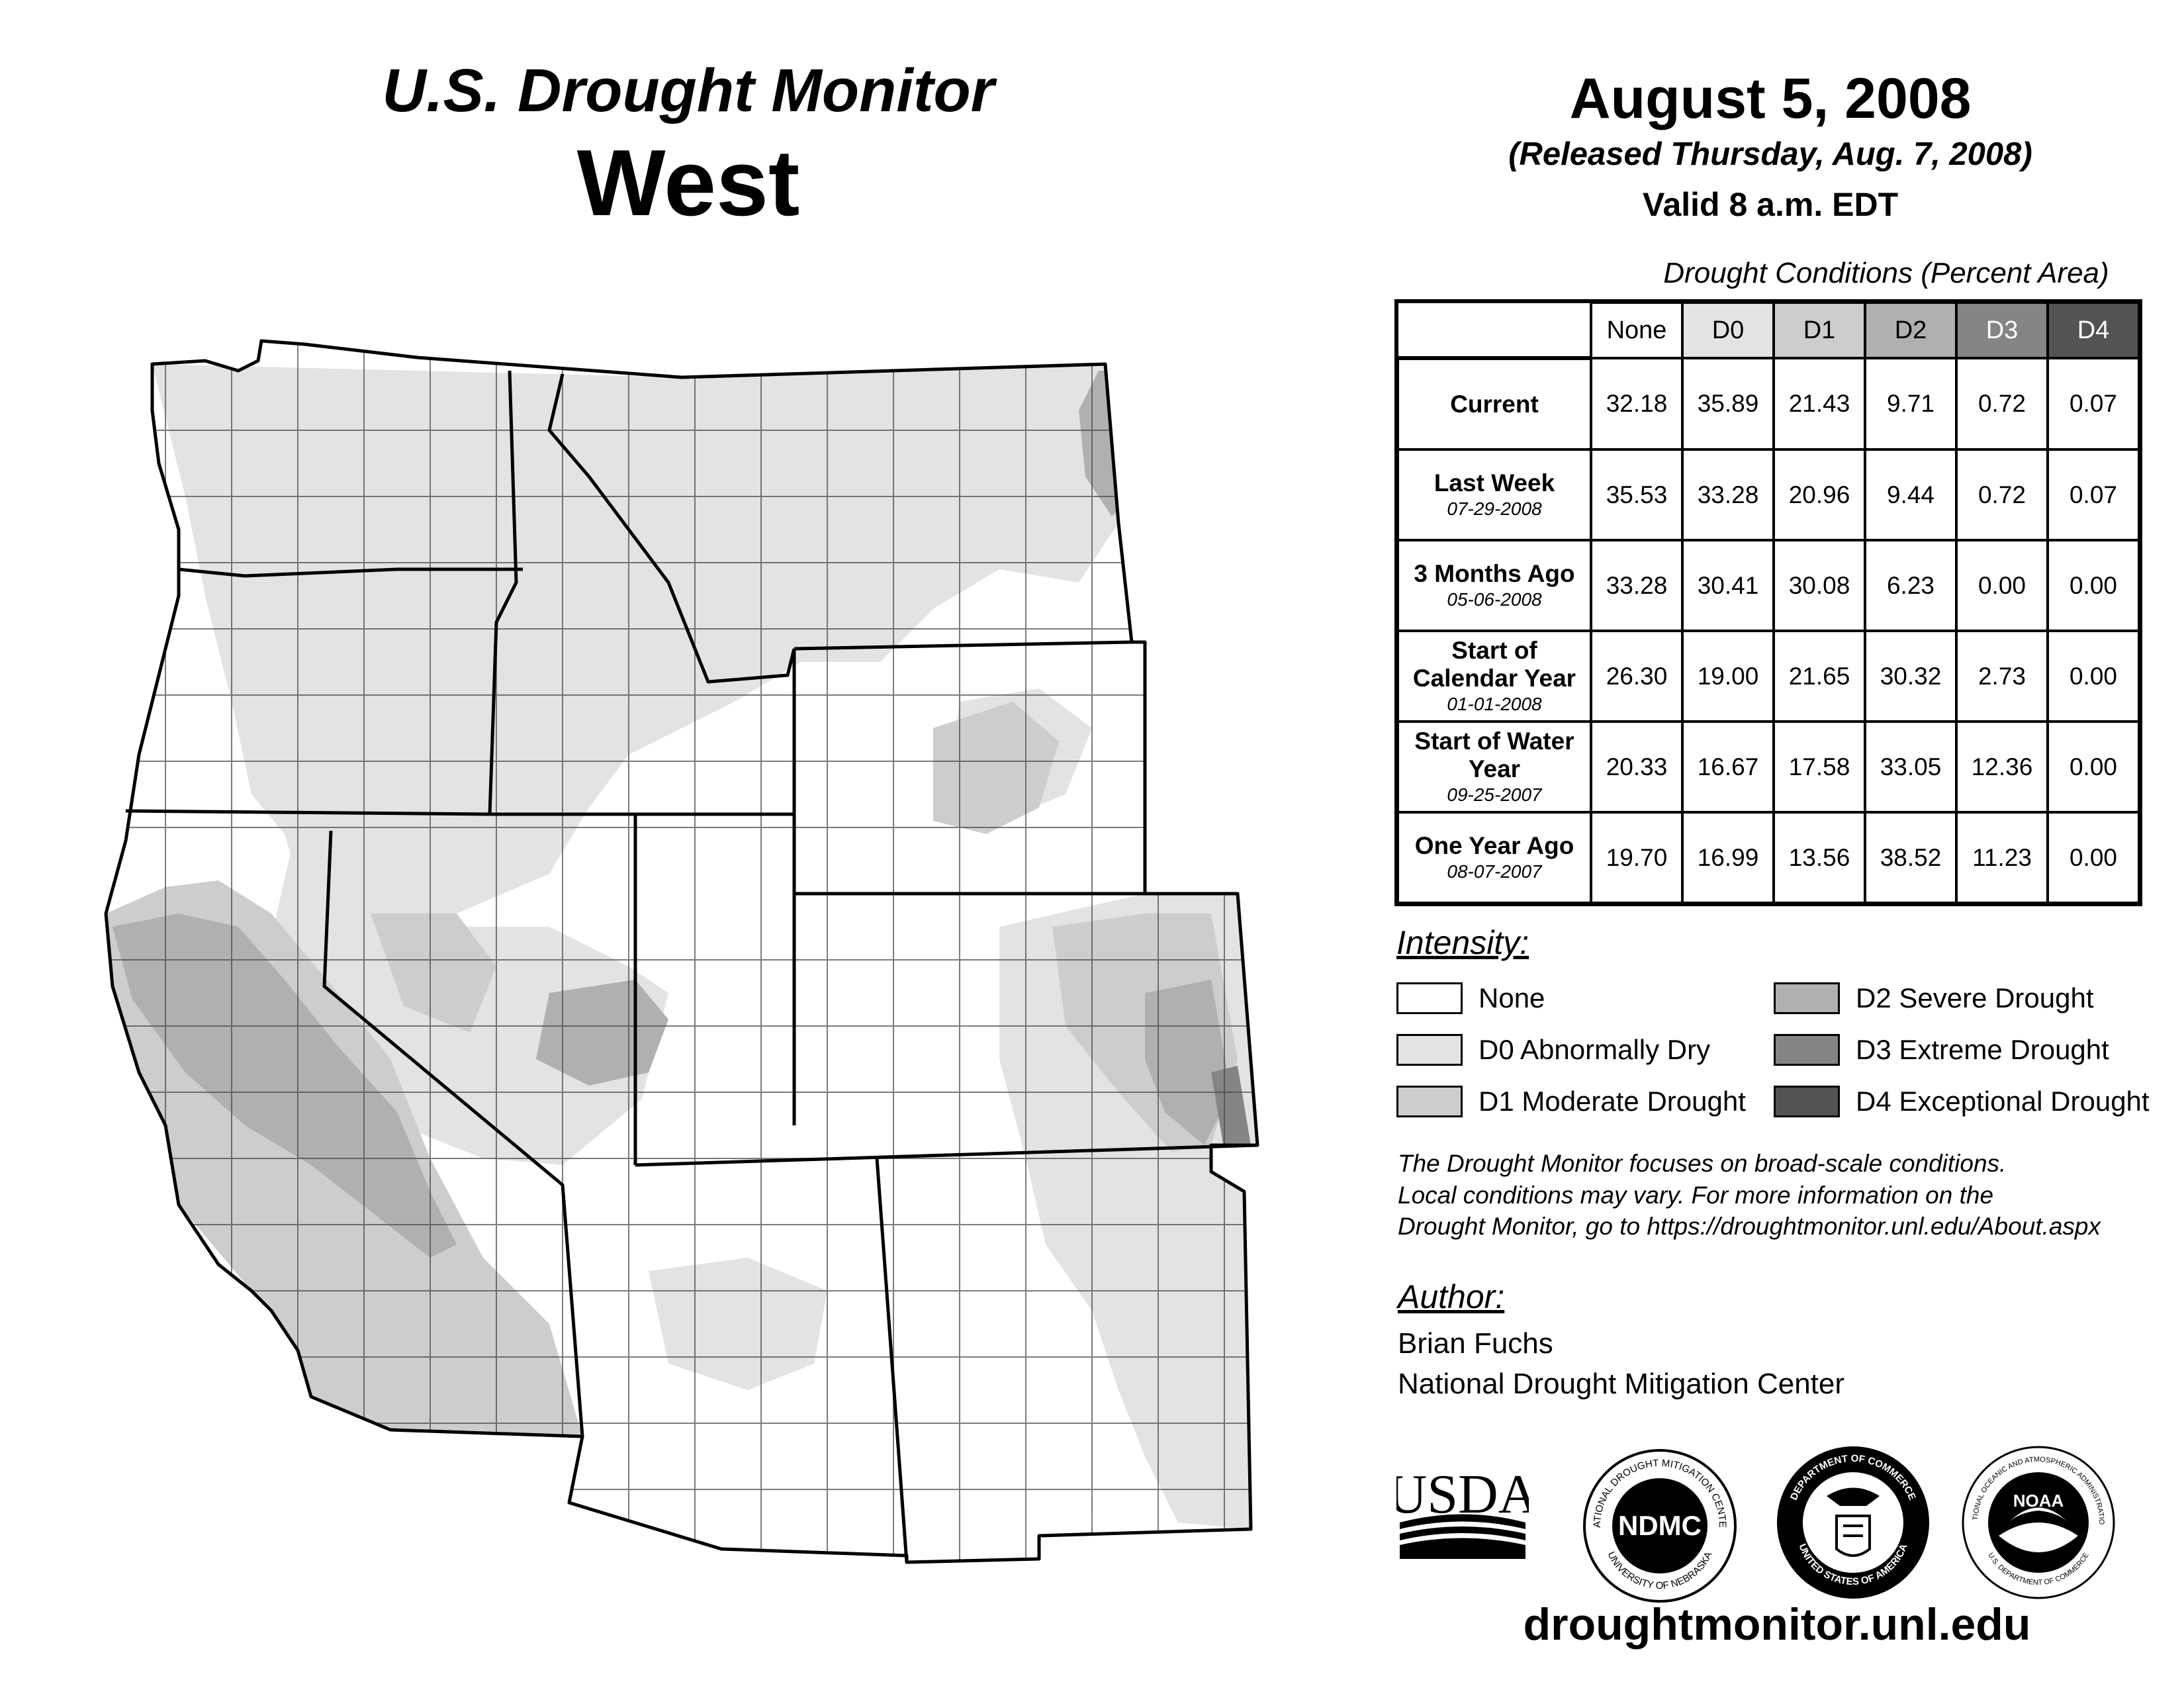 The image size is (2184, 1688). I want to click on cell-none: 20.33, so click(1637, 767).